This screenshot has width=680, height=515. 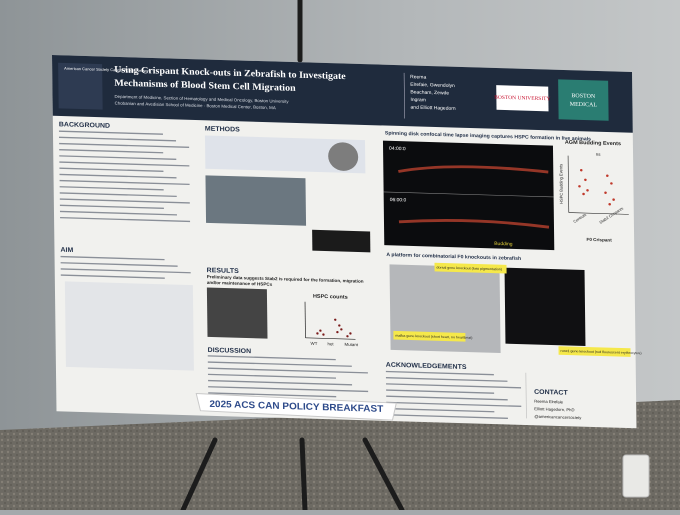 I want to click on x-label: F0 Crispant, so click(x=599, y=240).